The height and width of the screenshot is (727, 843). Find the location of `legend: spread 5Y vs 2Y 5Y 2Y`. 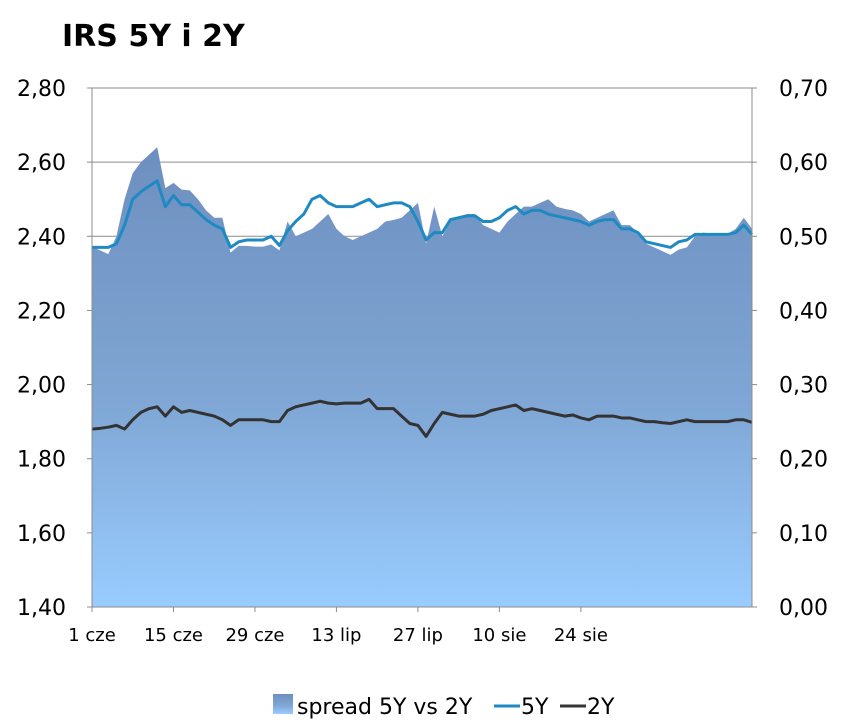

legend: spread 5Y vs 2Y 5Y 2Y is located at coordinates (444, 707).